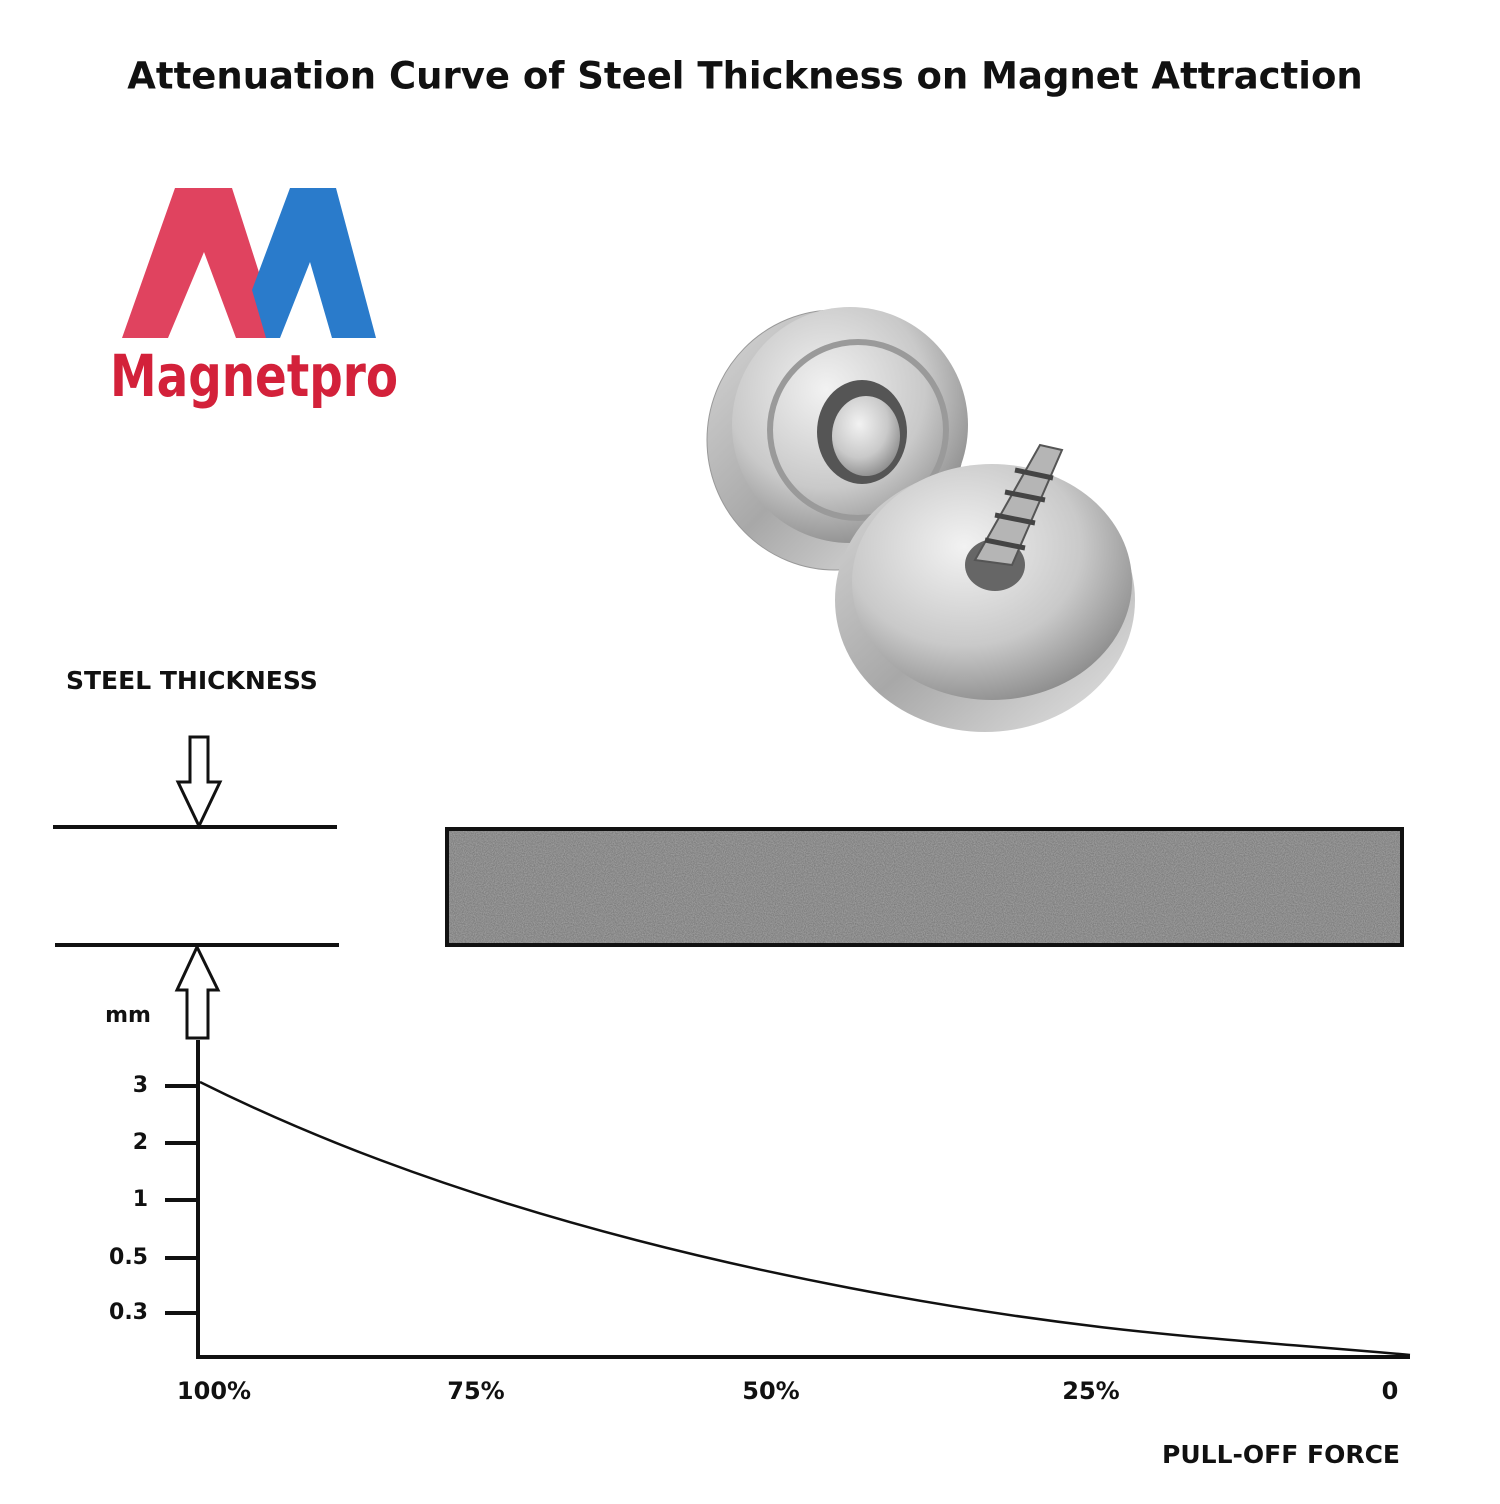 This screenshot has height=1504, width=1500. What do you see at coordinates (140, 1199) in the screenshot?
I see `y-tick-label: 1` at bounding box center [140, 1199].